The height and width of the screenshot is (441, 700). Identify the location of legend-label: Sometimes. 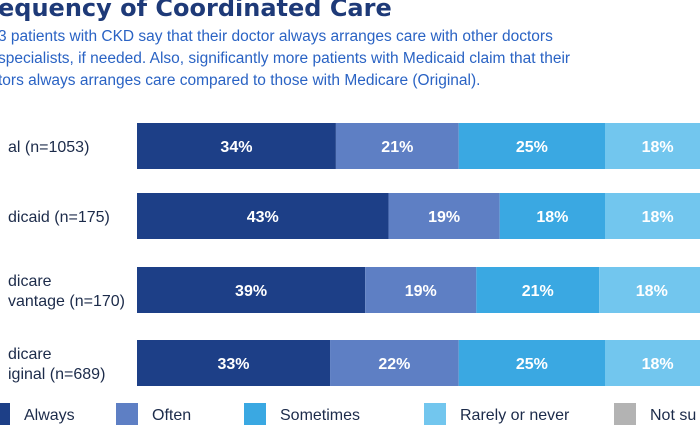
(320, 415).